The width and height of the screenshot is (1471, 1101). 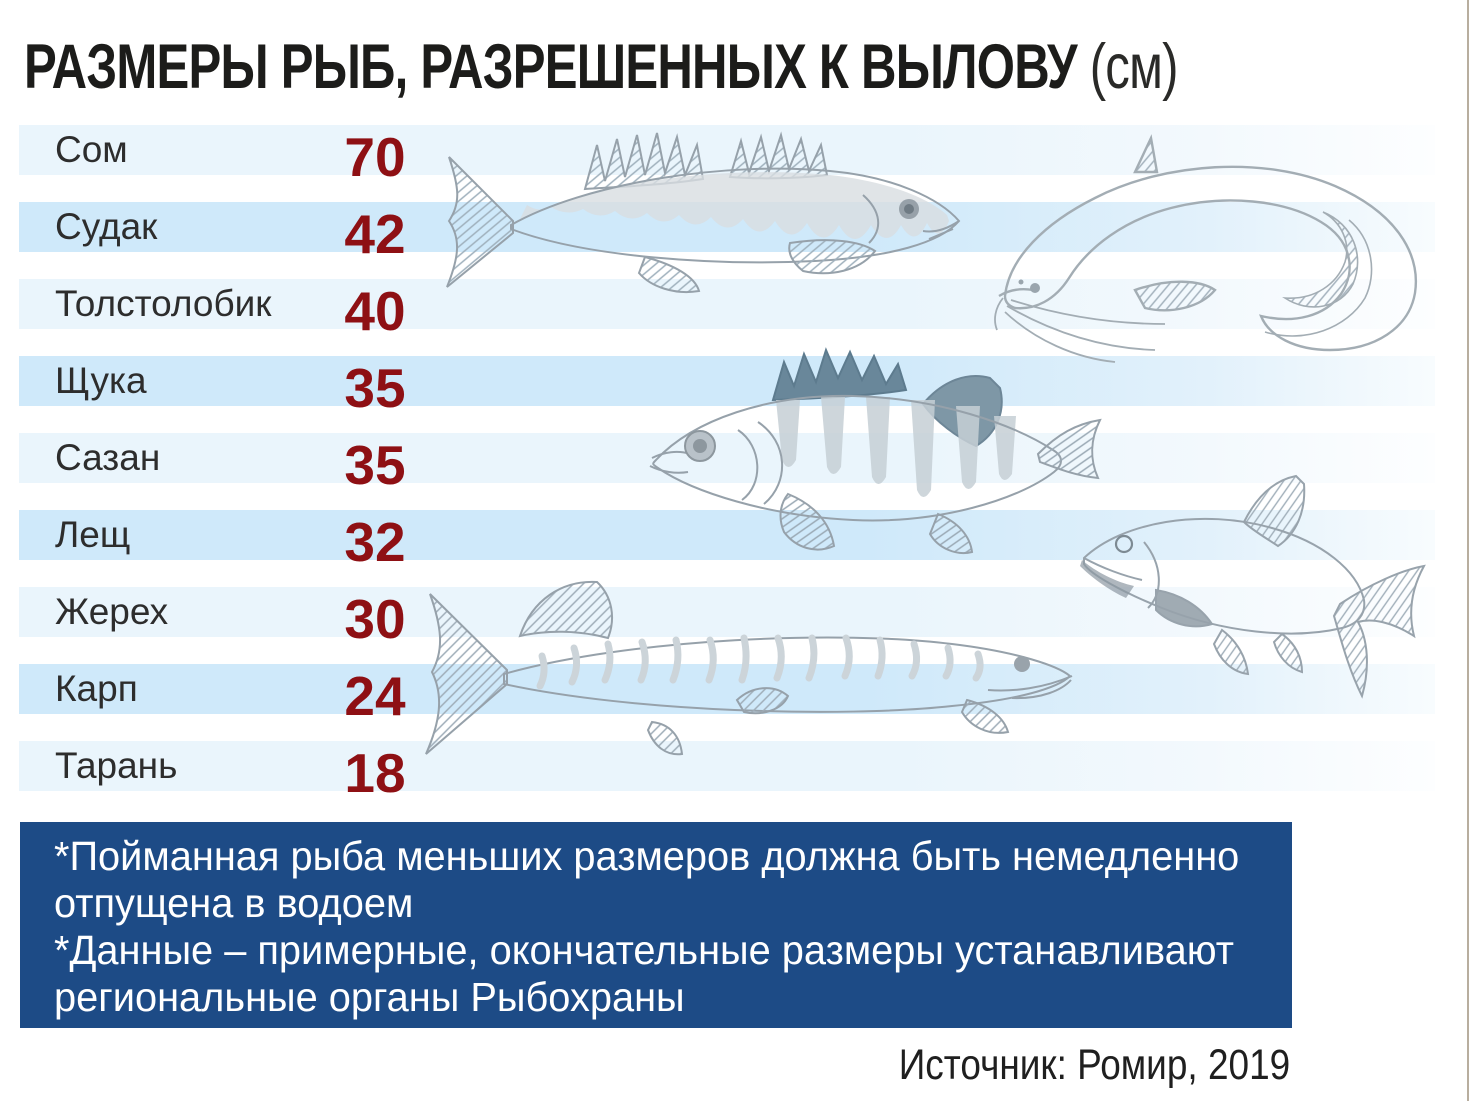 What do you see at coordinates (375, 619) in the screenshot?
I see `fish-size-value: 30` at bounding box center [375, 619].